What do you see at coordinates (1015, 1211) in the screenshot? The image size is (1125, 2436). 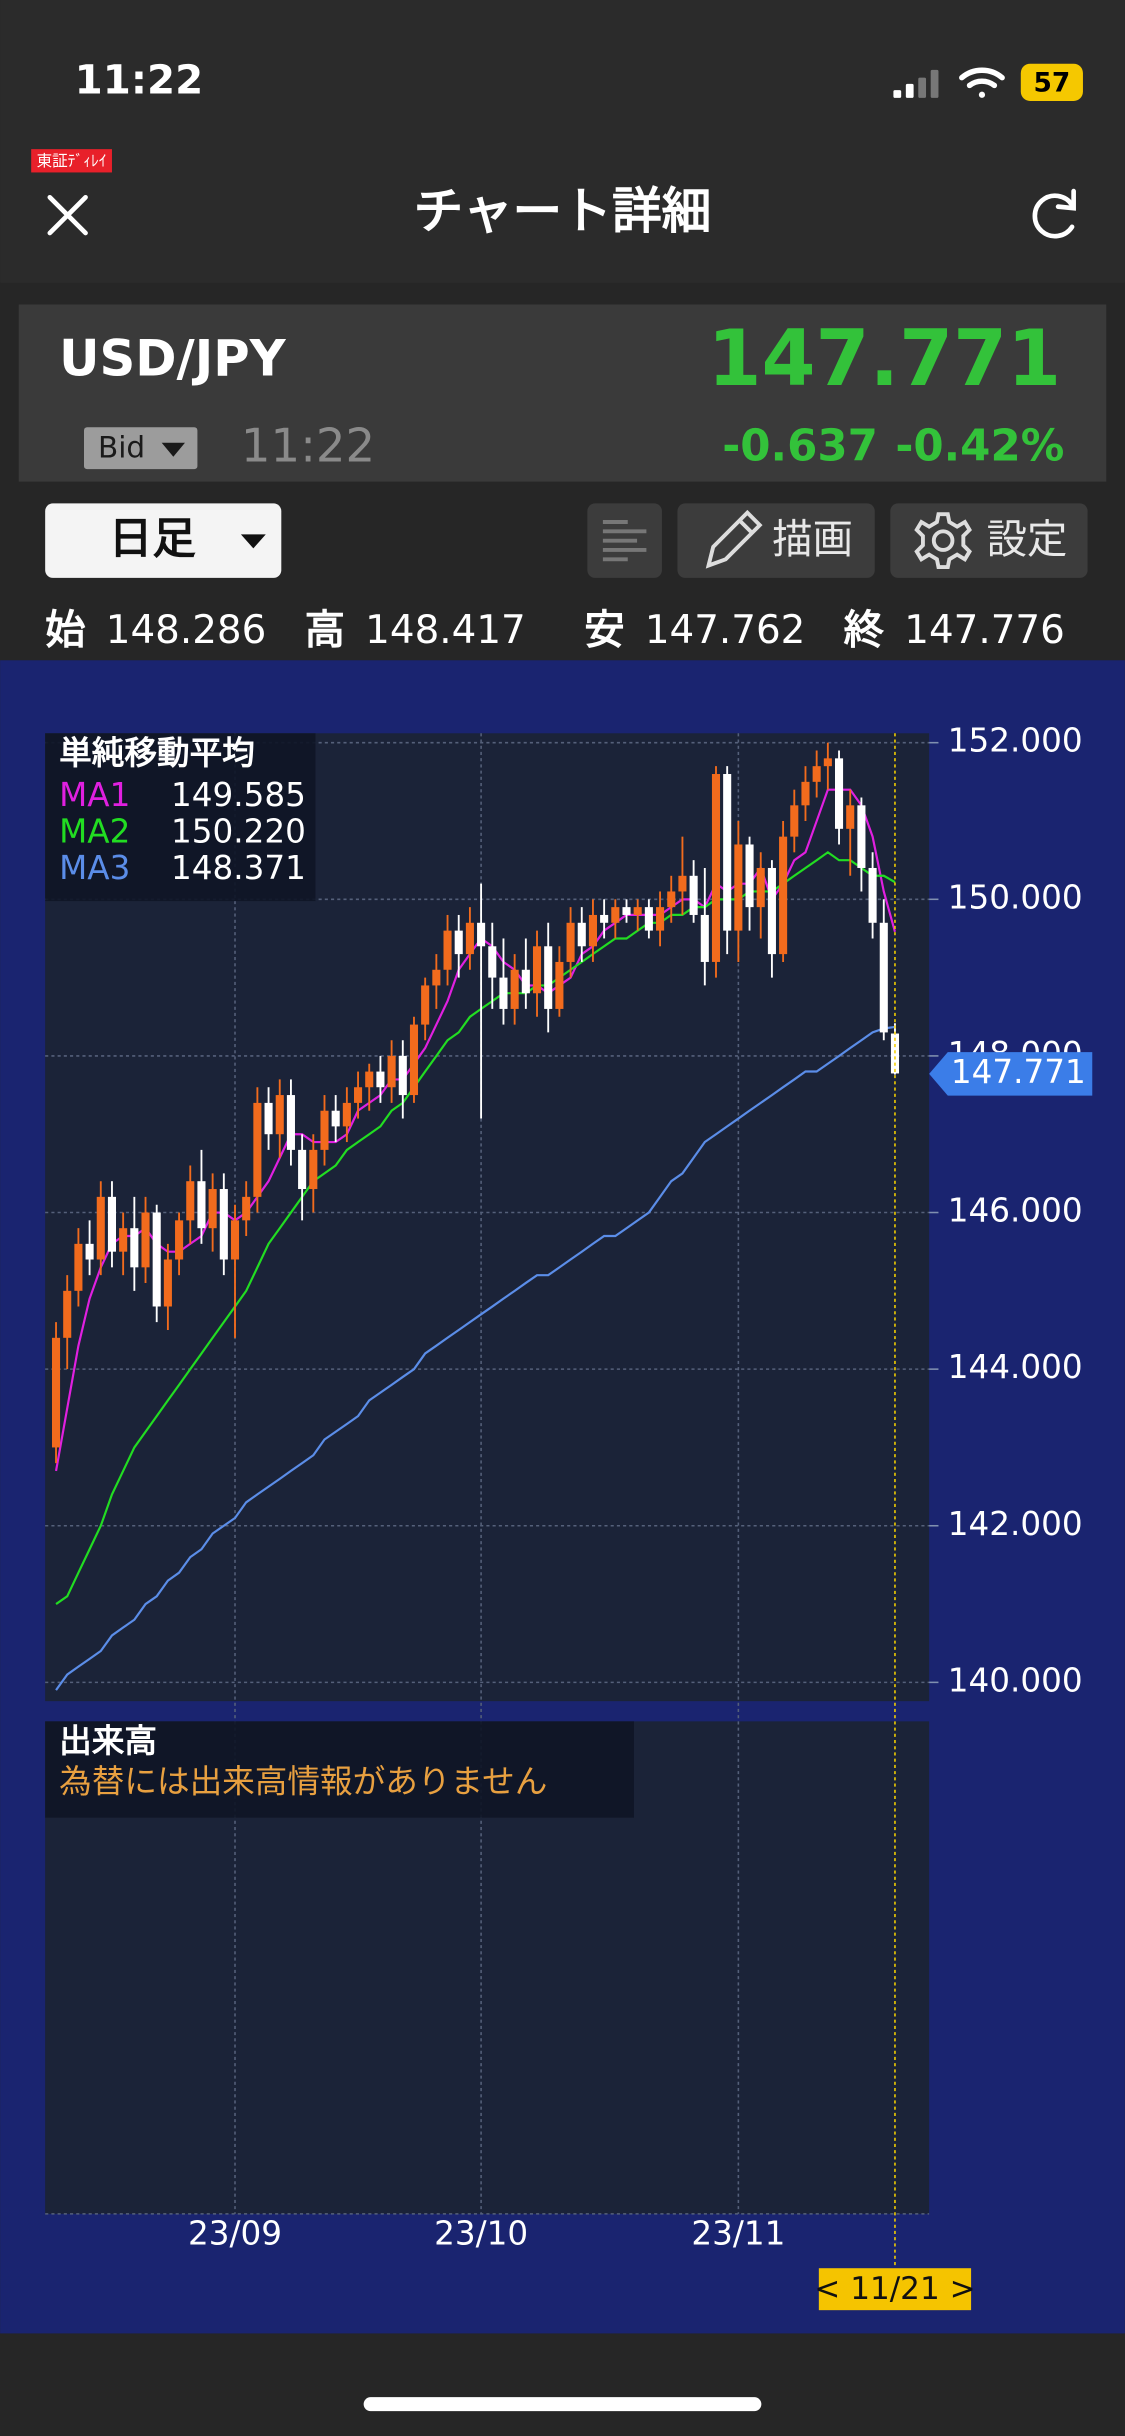 I see `y-tick-label: 146.000` at bounding box center [1015, 1211].